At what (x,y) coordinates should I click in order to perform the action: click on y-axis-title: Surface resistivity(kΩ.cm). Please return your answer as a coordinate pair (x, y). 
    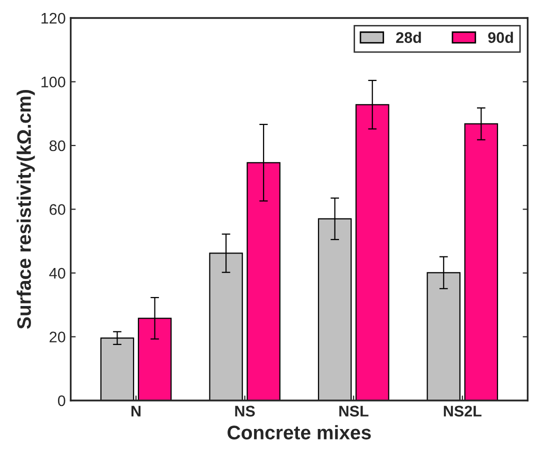
    Looking at the image, I should click on (25, 209).